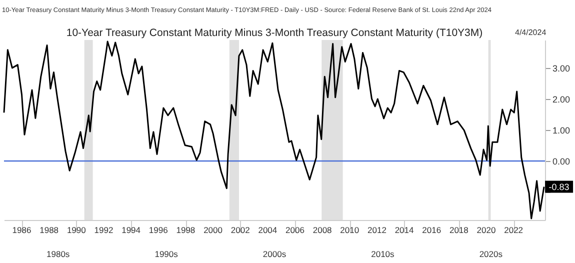 The height and width of the screenshot is (263, 575). Describe the element at coordinates (76, 230) in the screenshot. I see `x-tick-label: 1990` at that location.